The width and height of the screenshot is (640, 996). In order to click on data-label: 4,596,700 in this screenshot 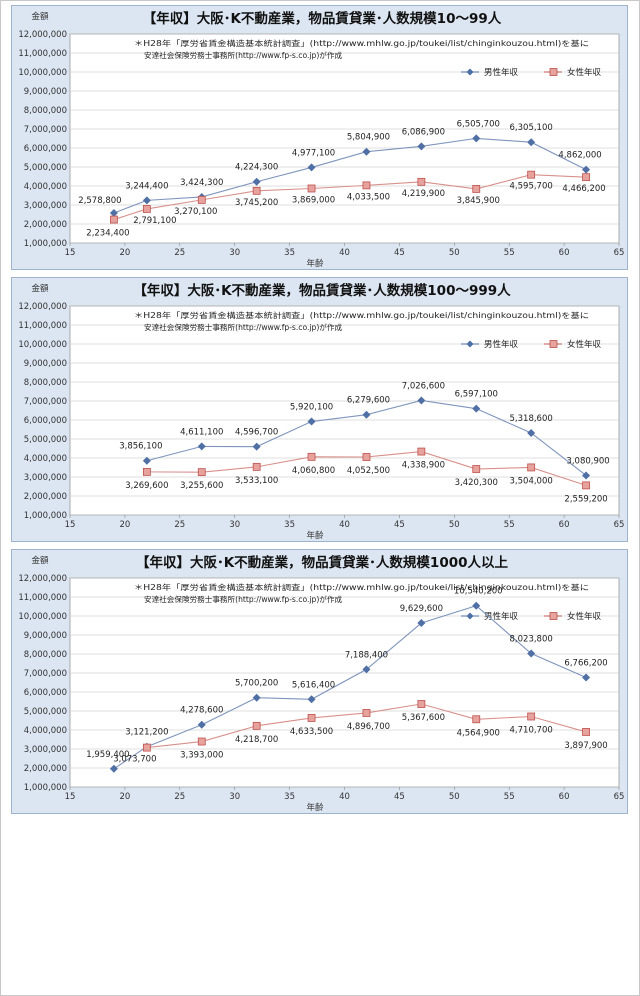, I will do `click(256, 433)`.